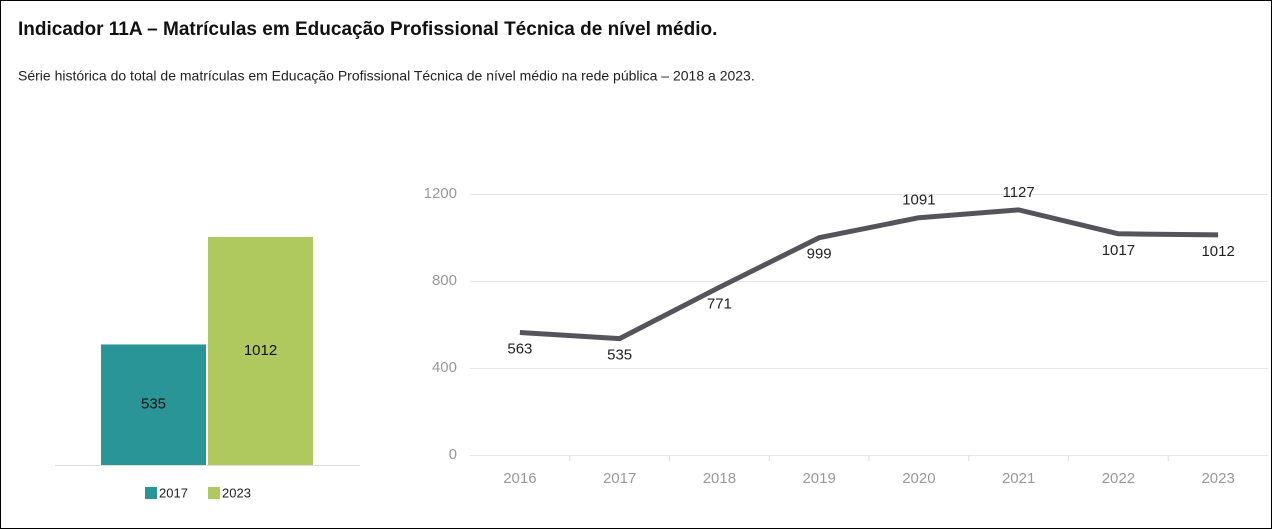 This screenshot has height=529, width=1272. Describe the element at coordinates (1217, 251) in the screenshot. I see `data-label: 1012` at that location.